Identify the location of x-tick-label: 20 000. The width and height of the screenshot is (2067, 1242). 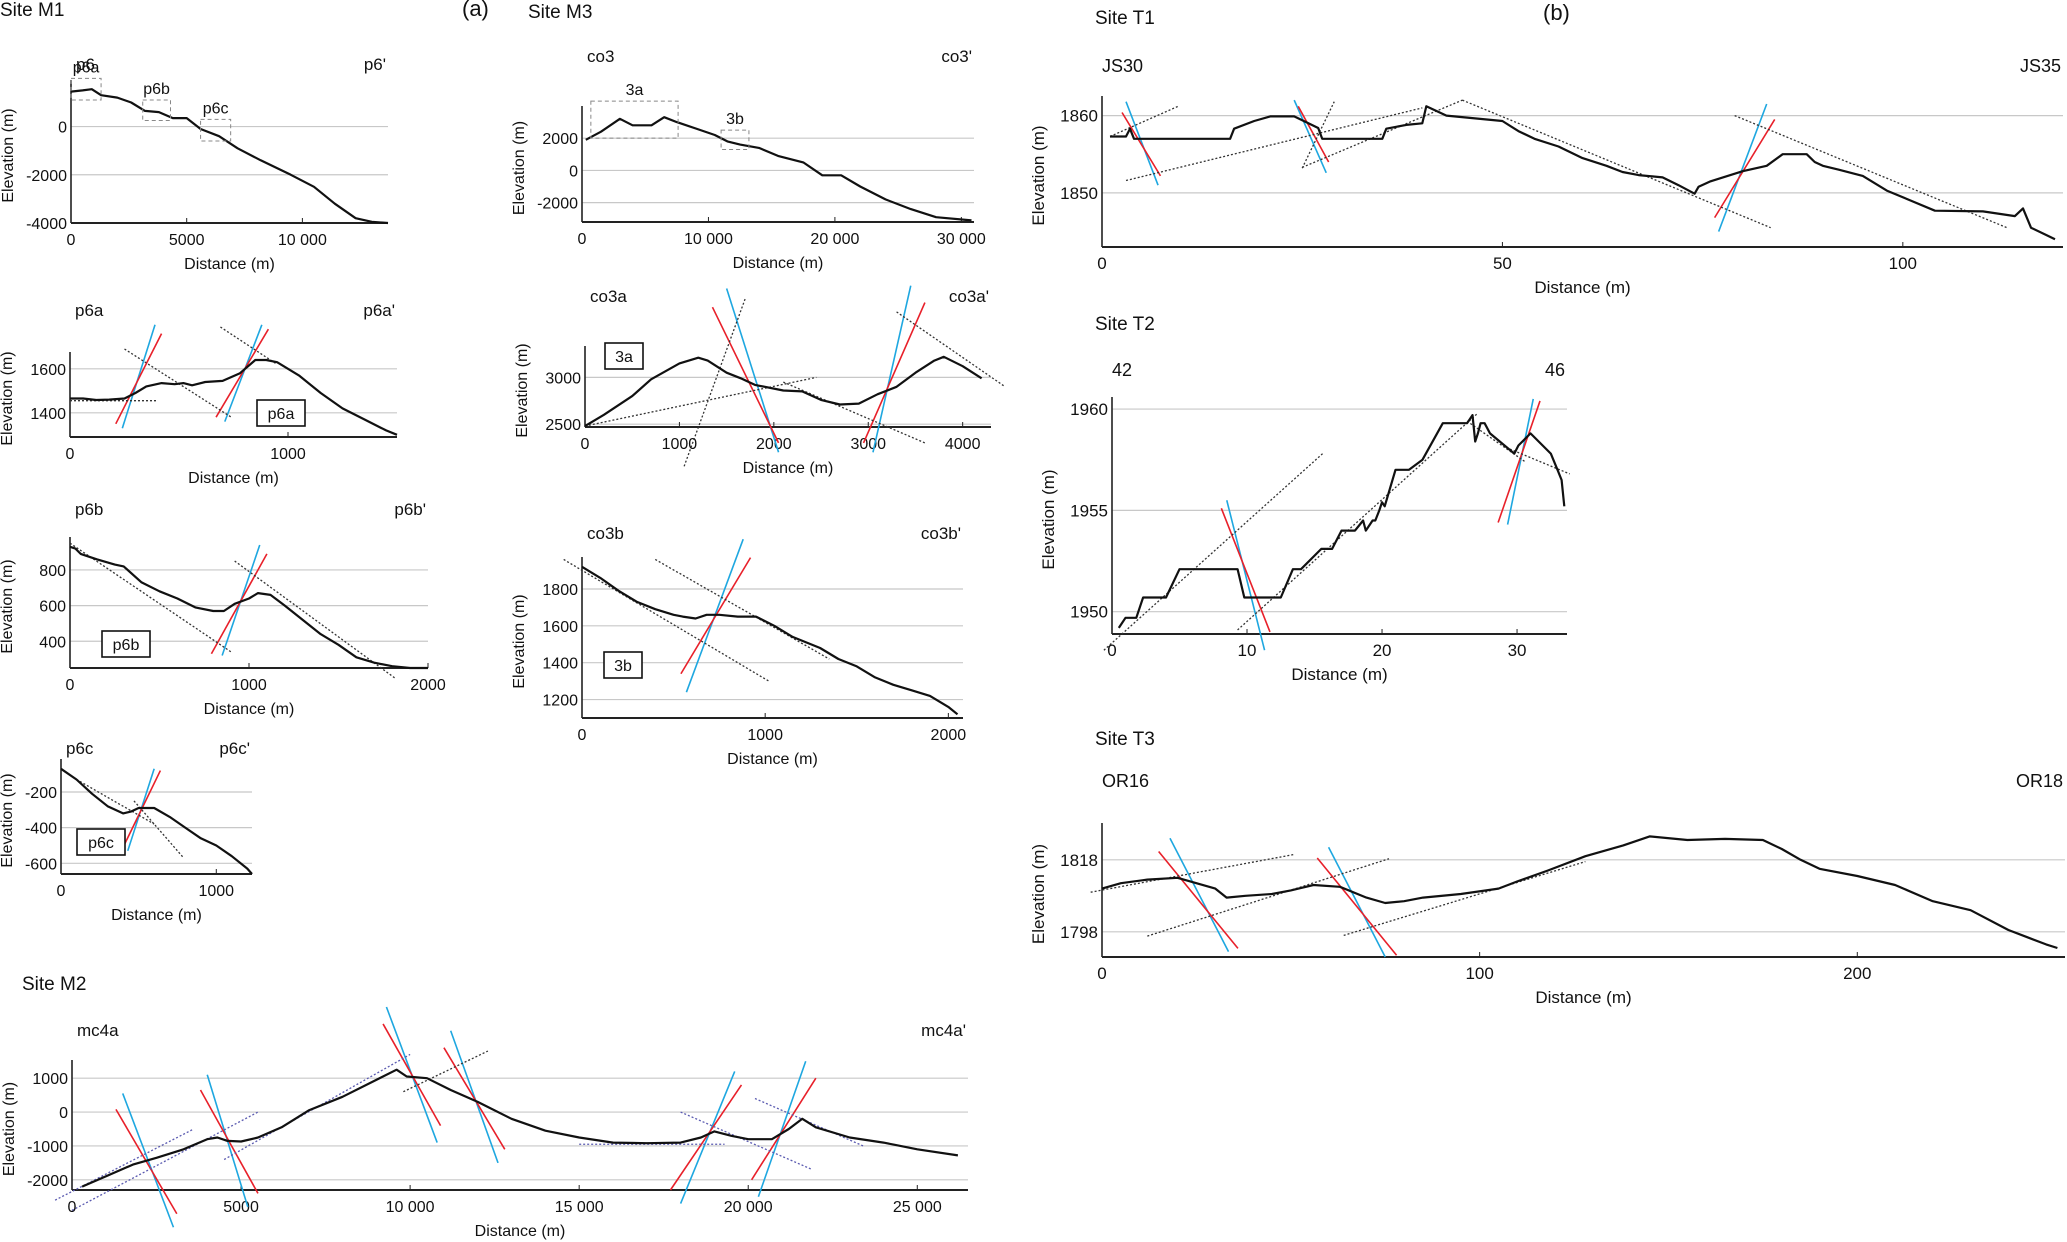
(748, 1207).